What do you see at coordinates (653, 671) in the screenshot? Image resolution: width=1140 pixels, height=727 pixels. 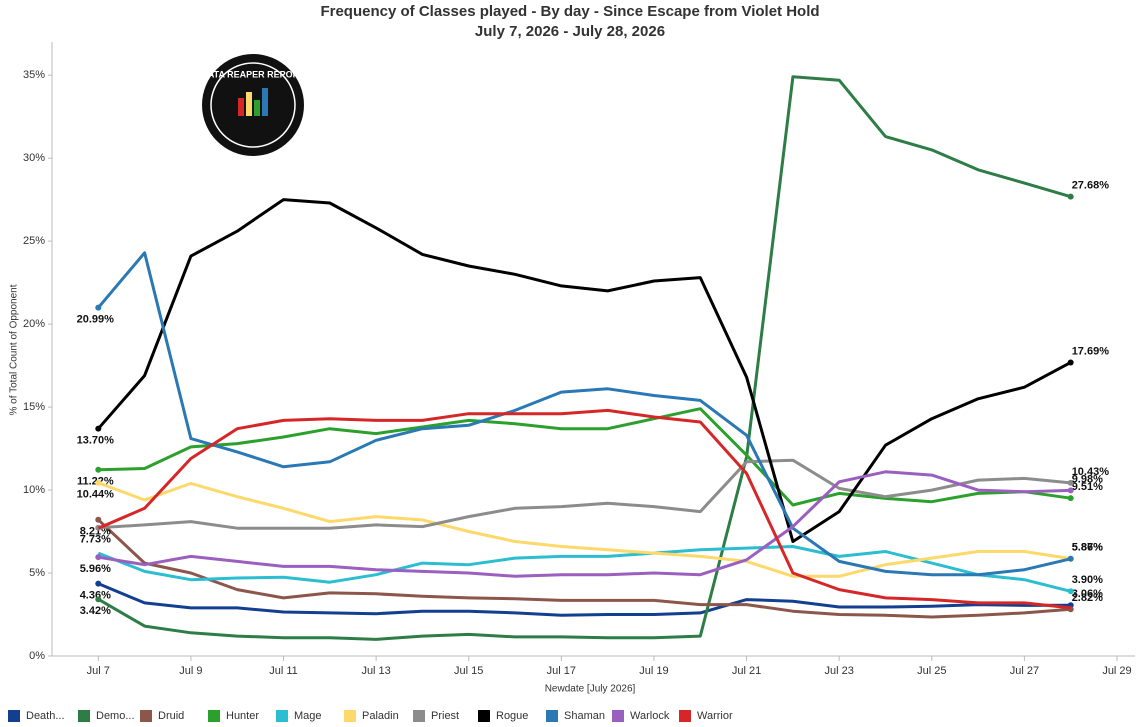 I see `x-tick-label: Jul 19` at bounding box center [653, 671].